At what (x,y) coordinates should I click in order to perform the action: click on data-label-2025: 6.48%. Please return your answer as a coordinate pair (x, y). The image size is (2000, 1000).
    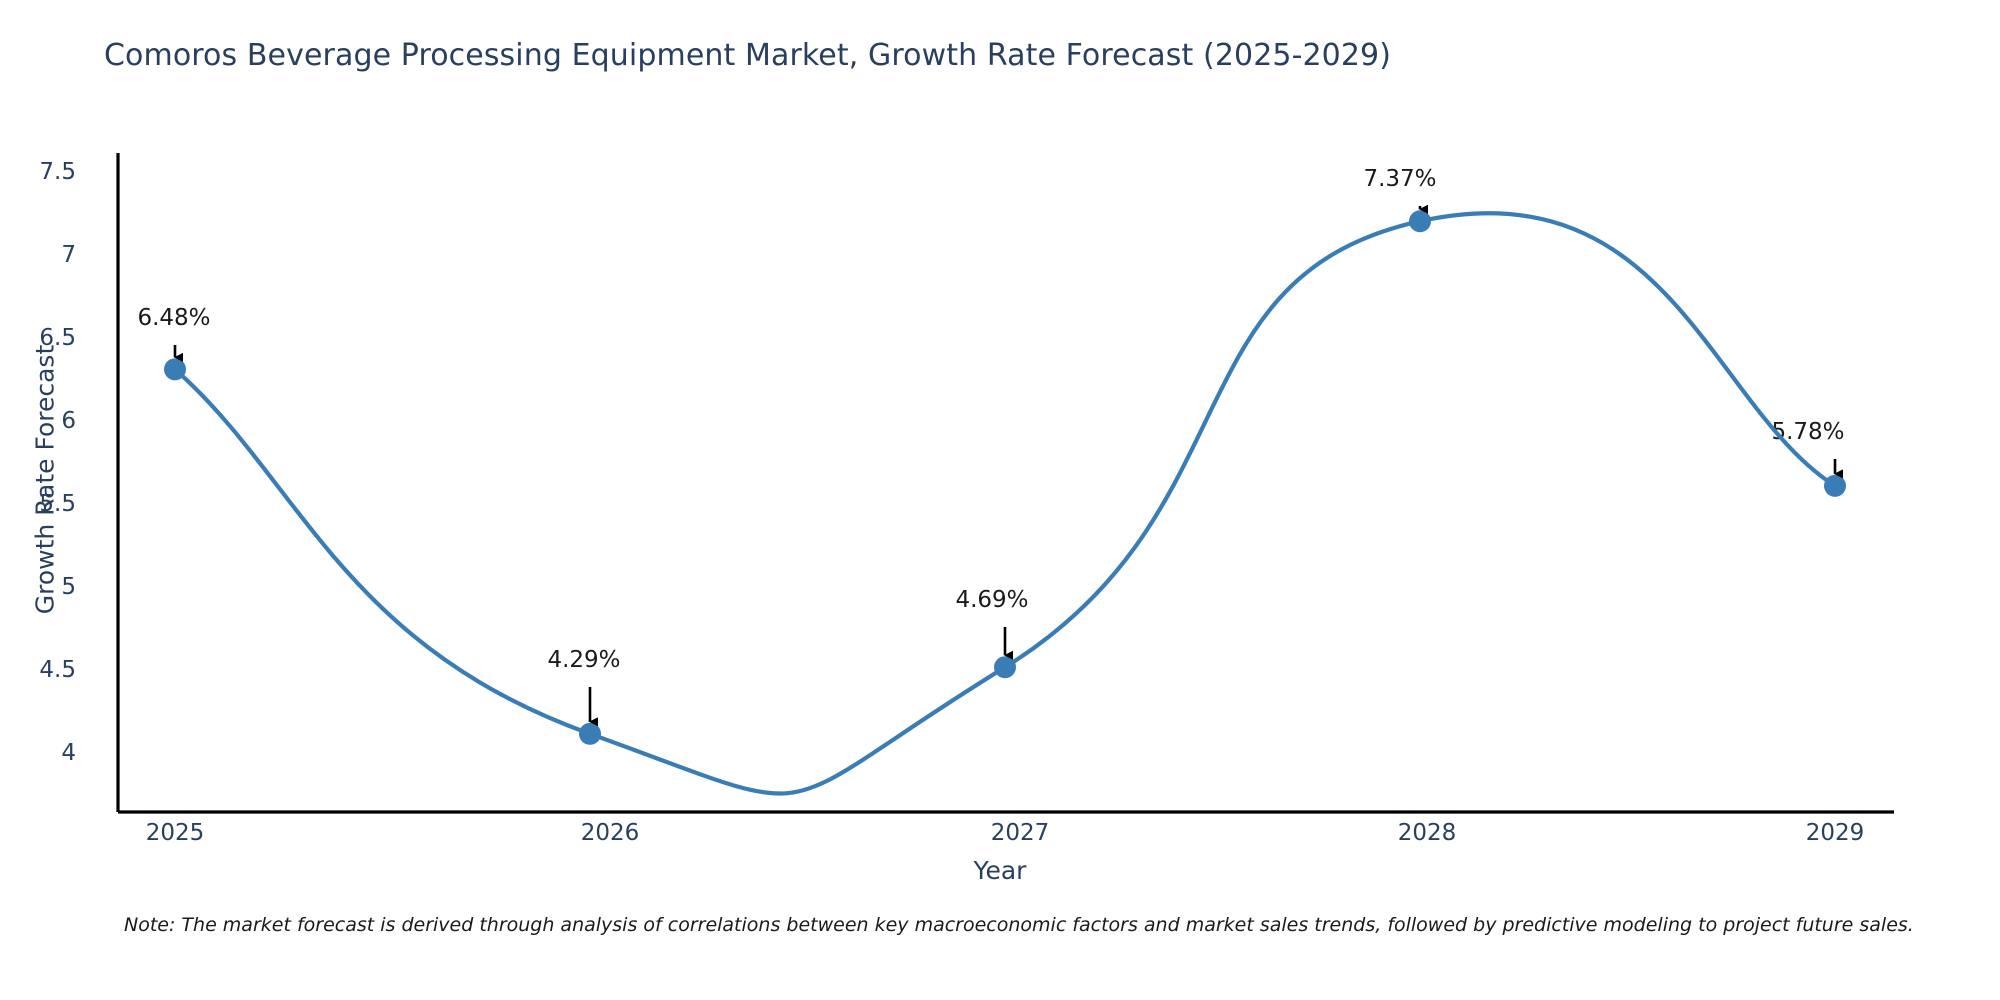
    Looking at the image, I should click on (174, 318).